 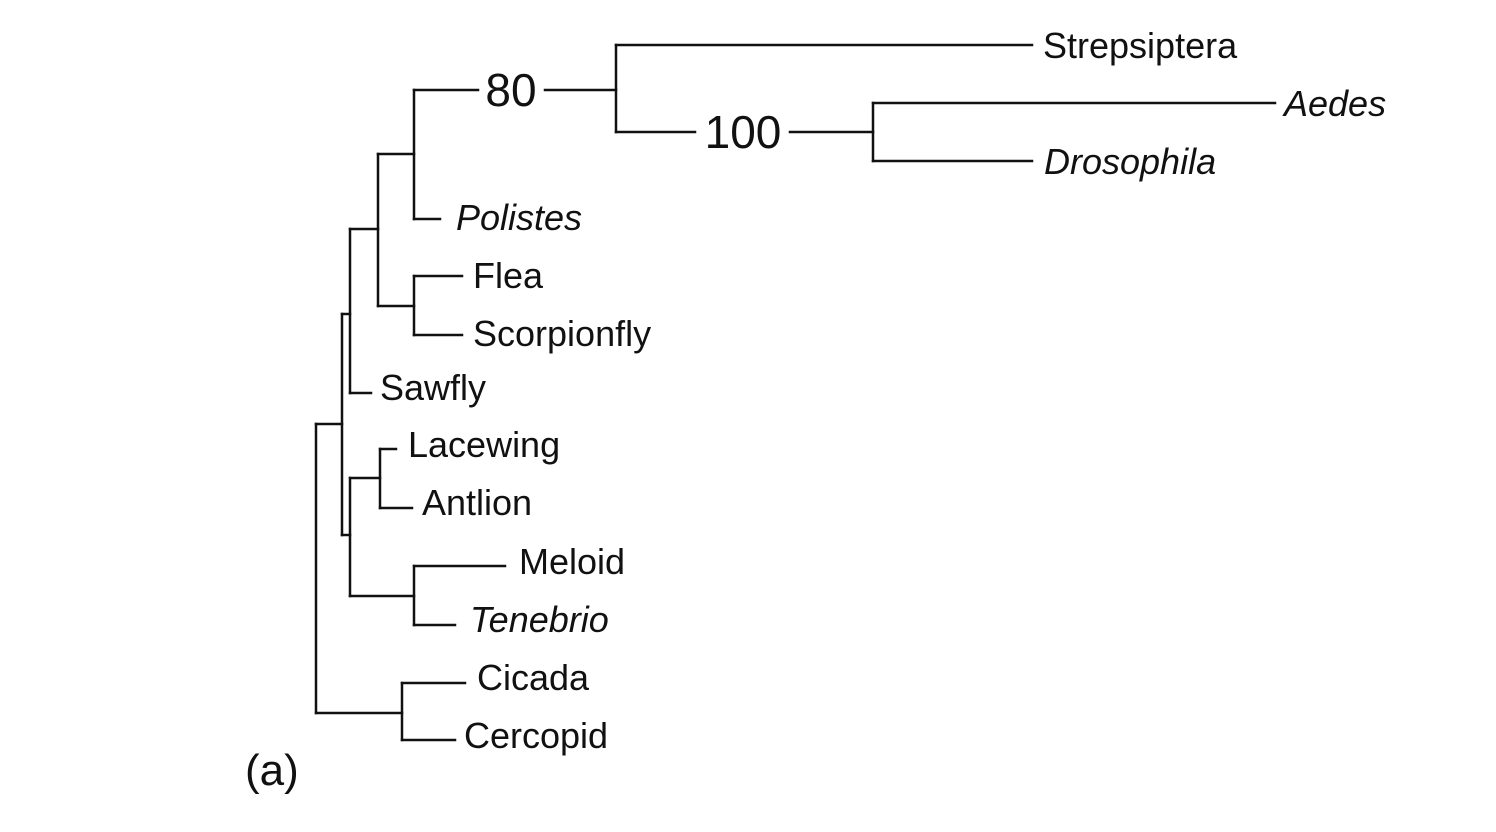 I want to click on support-value-100: 100, so click(x=743, y=132).